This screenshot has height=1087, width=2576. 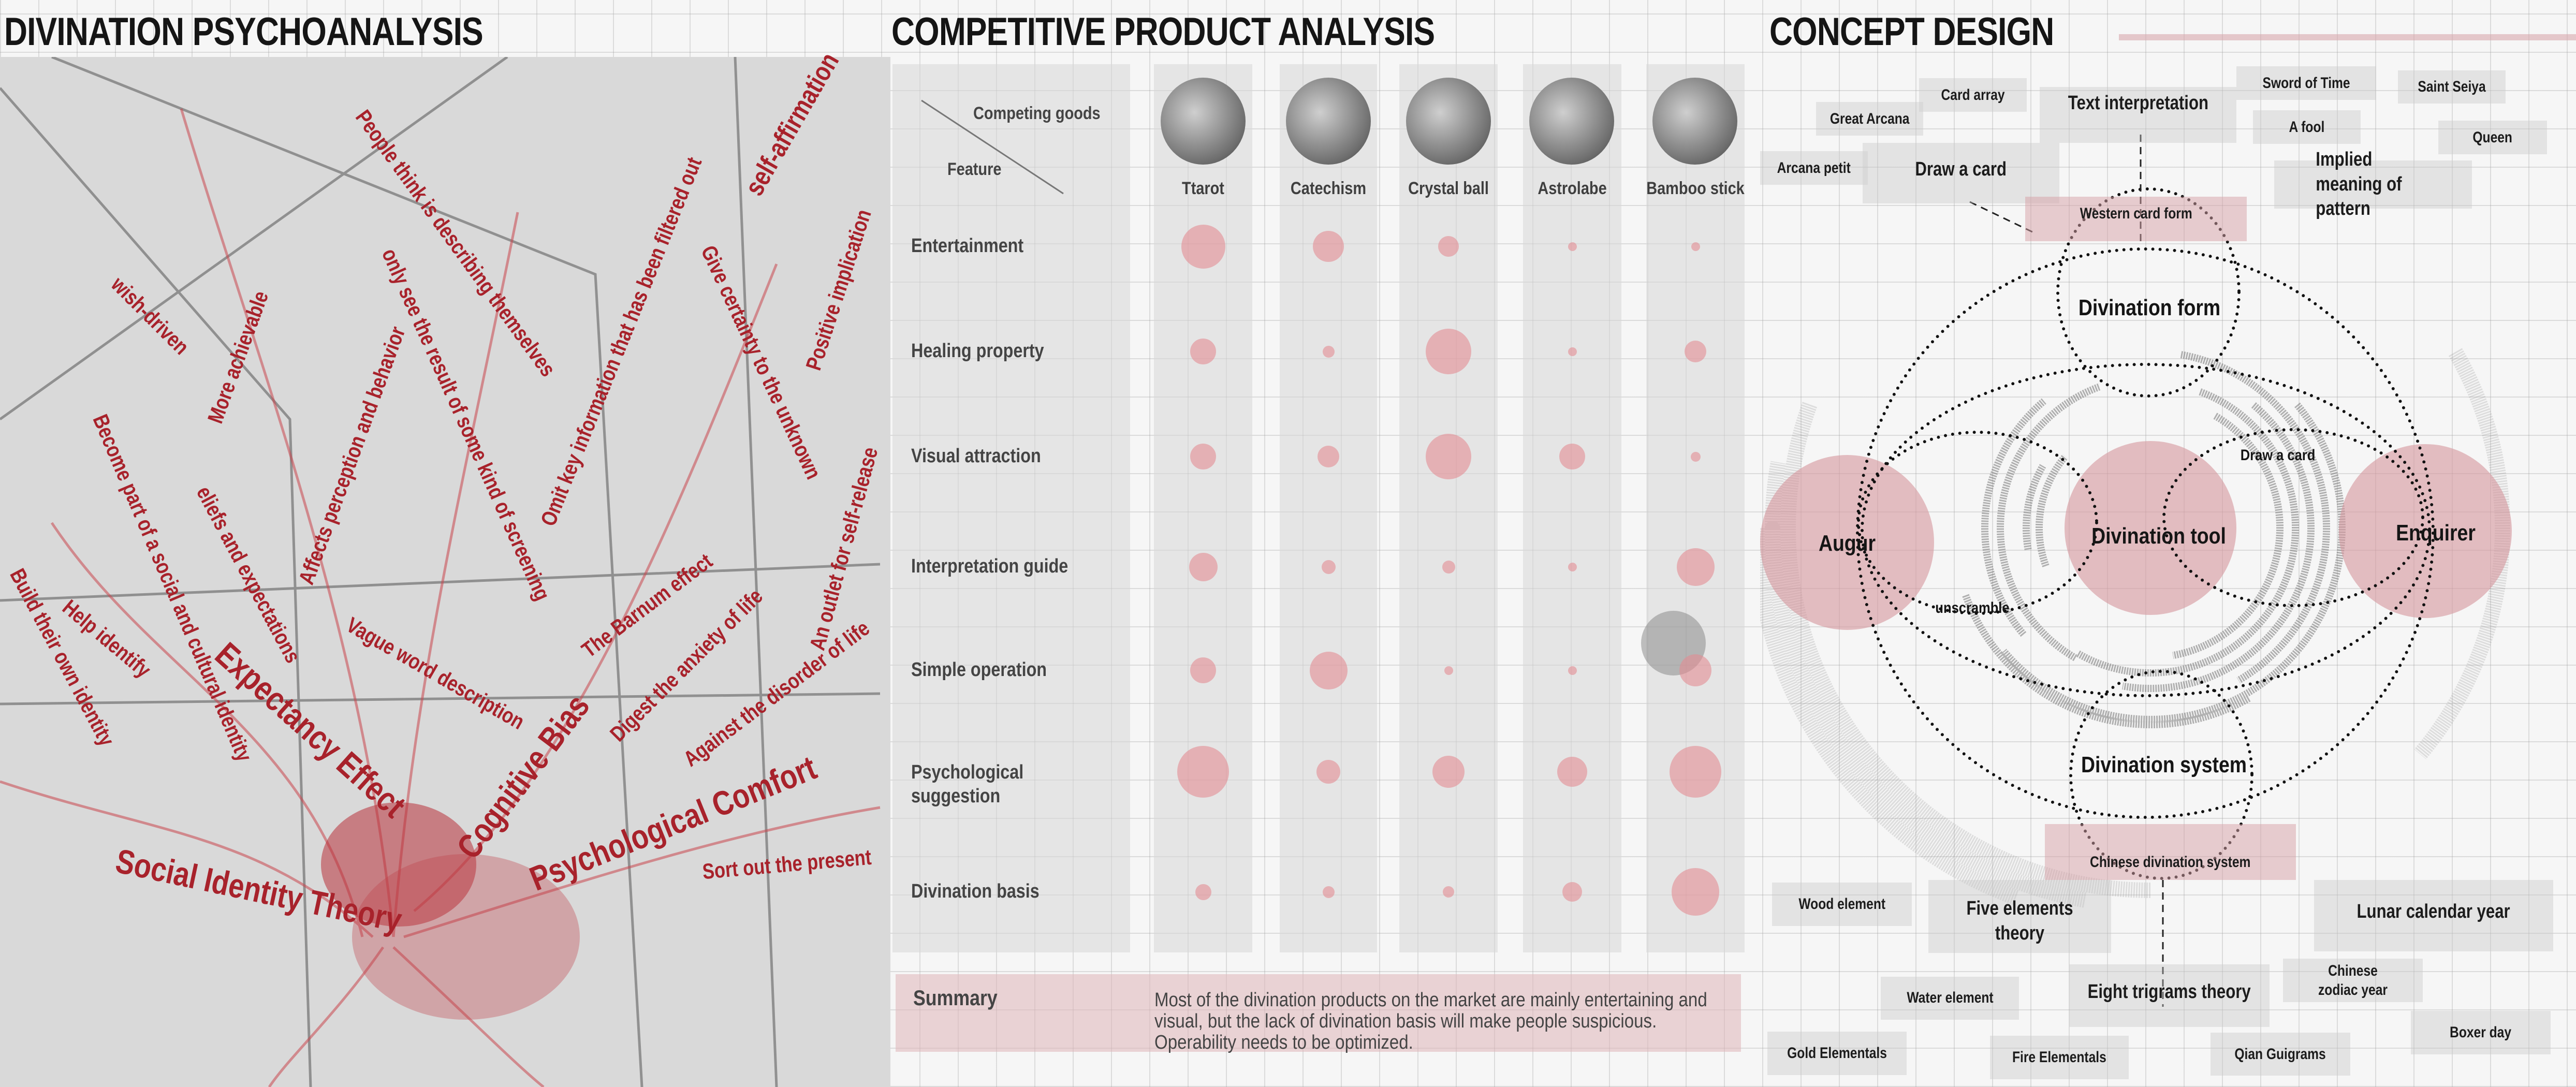 I want to click on tag-text: Boxer day, so click(x=2481, y=1032).